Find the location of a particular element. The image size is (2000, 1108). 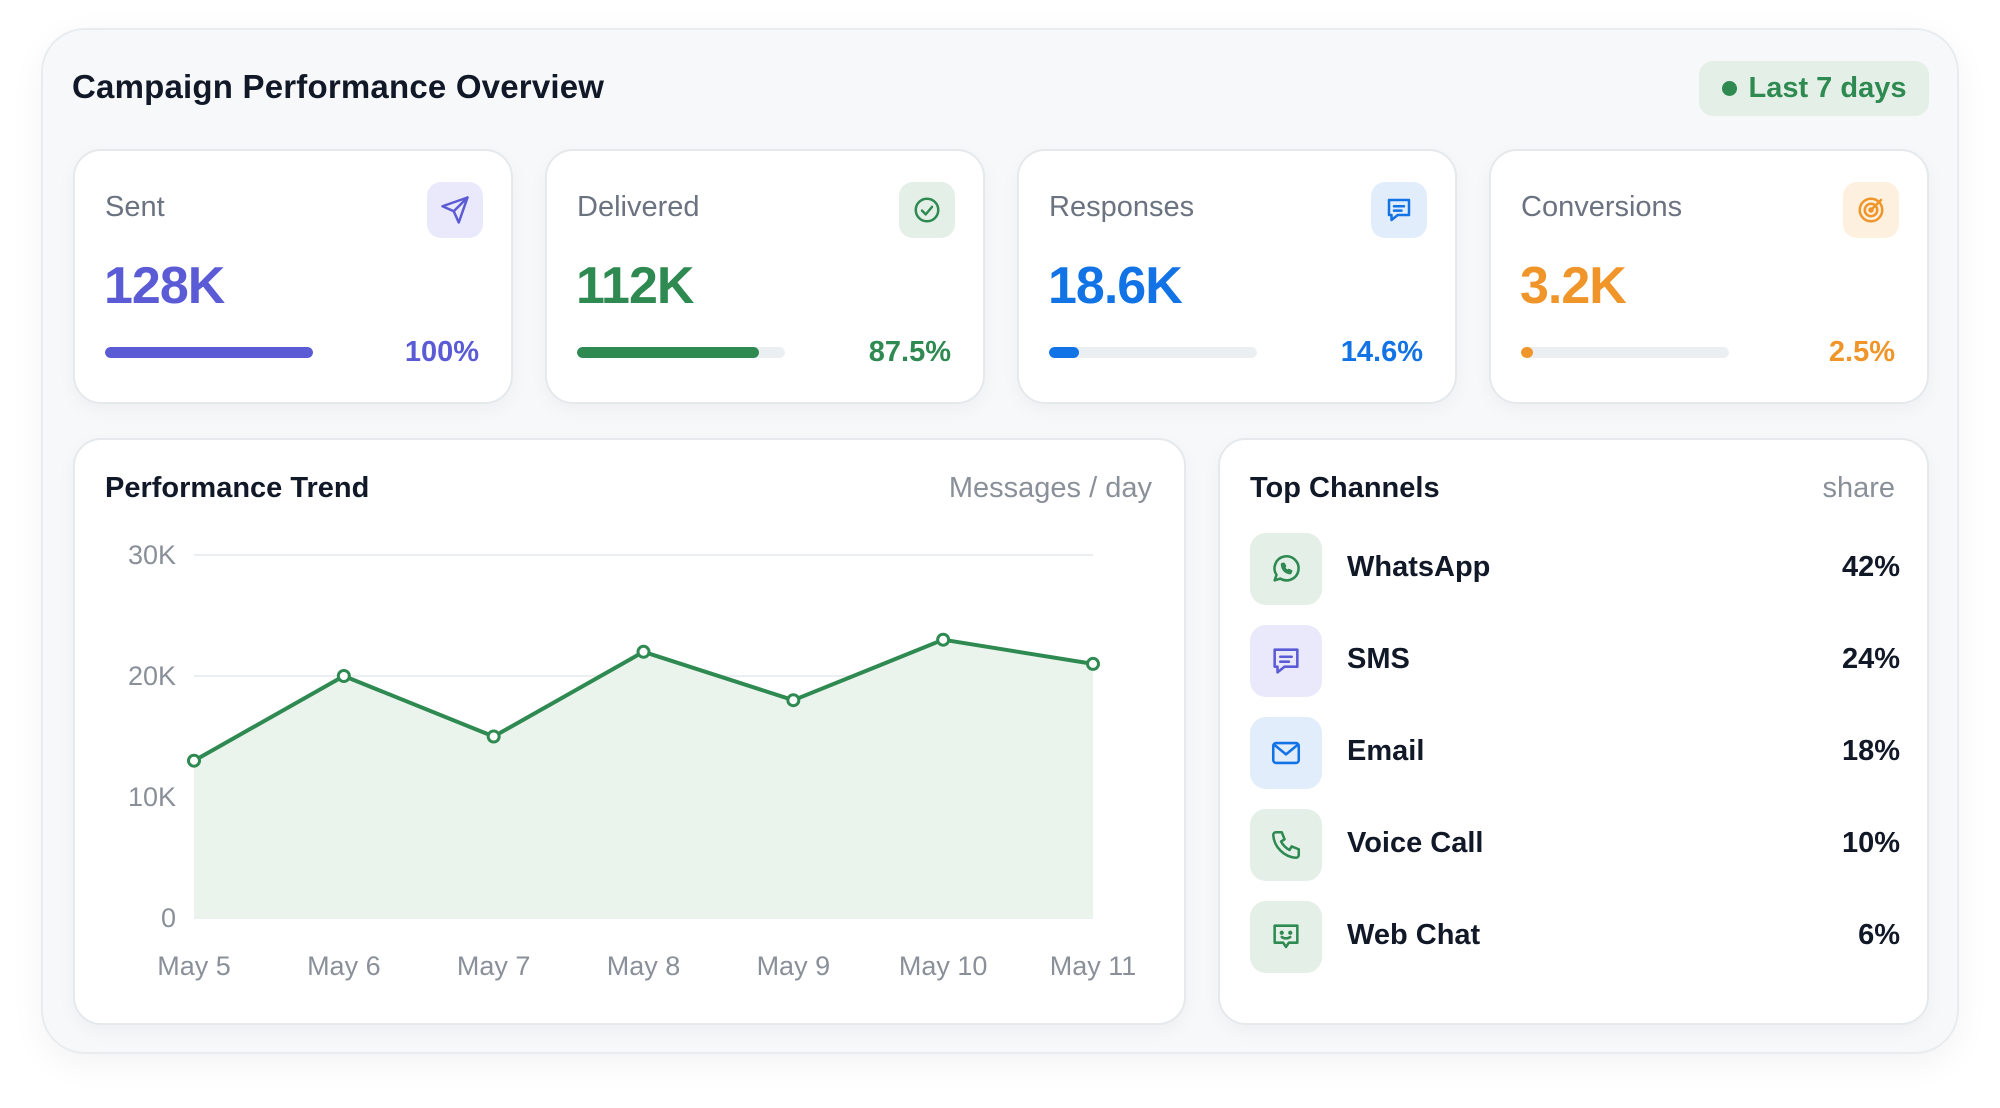

channel-share: 24% is located at coordinates (1870, 659).